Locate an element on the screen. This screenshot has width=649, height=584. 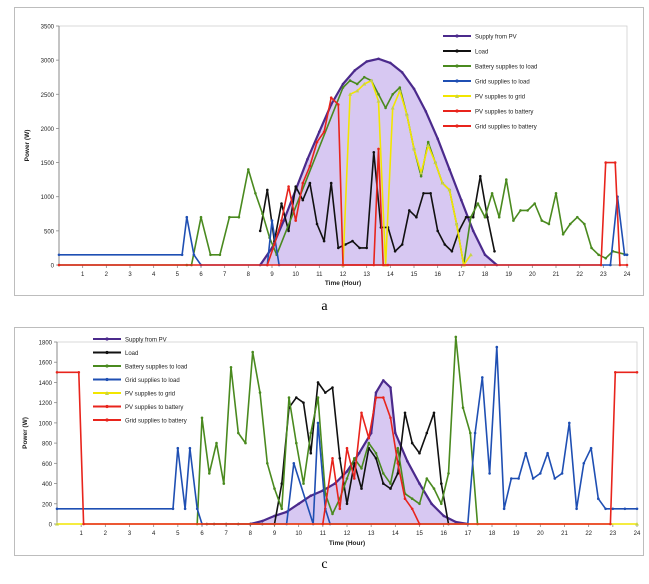
caption-a: a is located at coordinates (324, 306).